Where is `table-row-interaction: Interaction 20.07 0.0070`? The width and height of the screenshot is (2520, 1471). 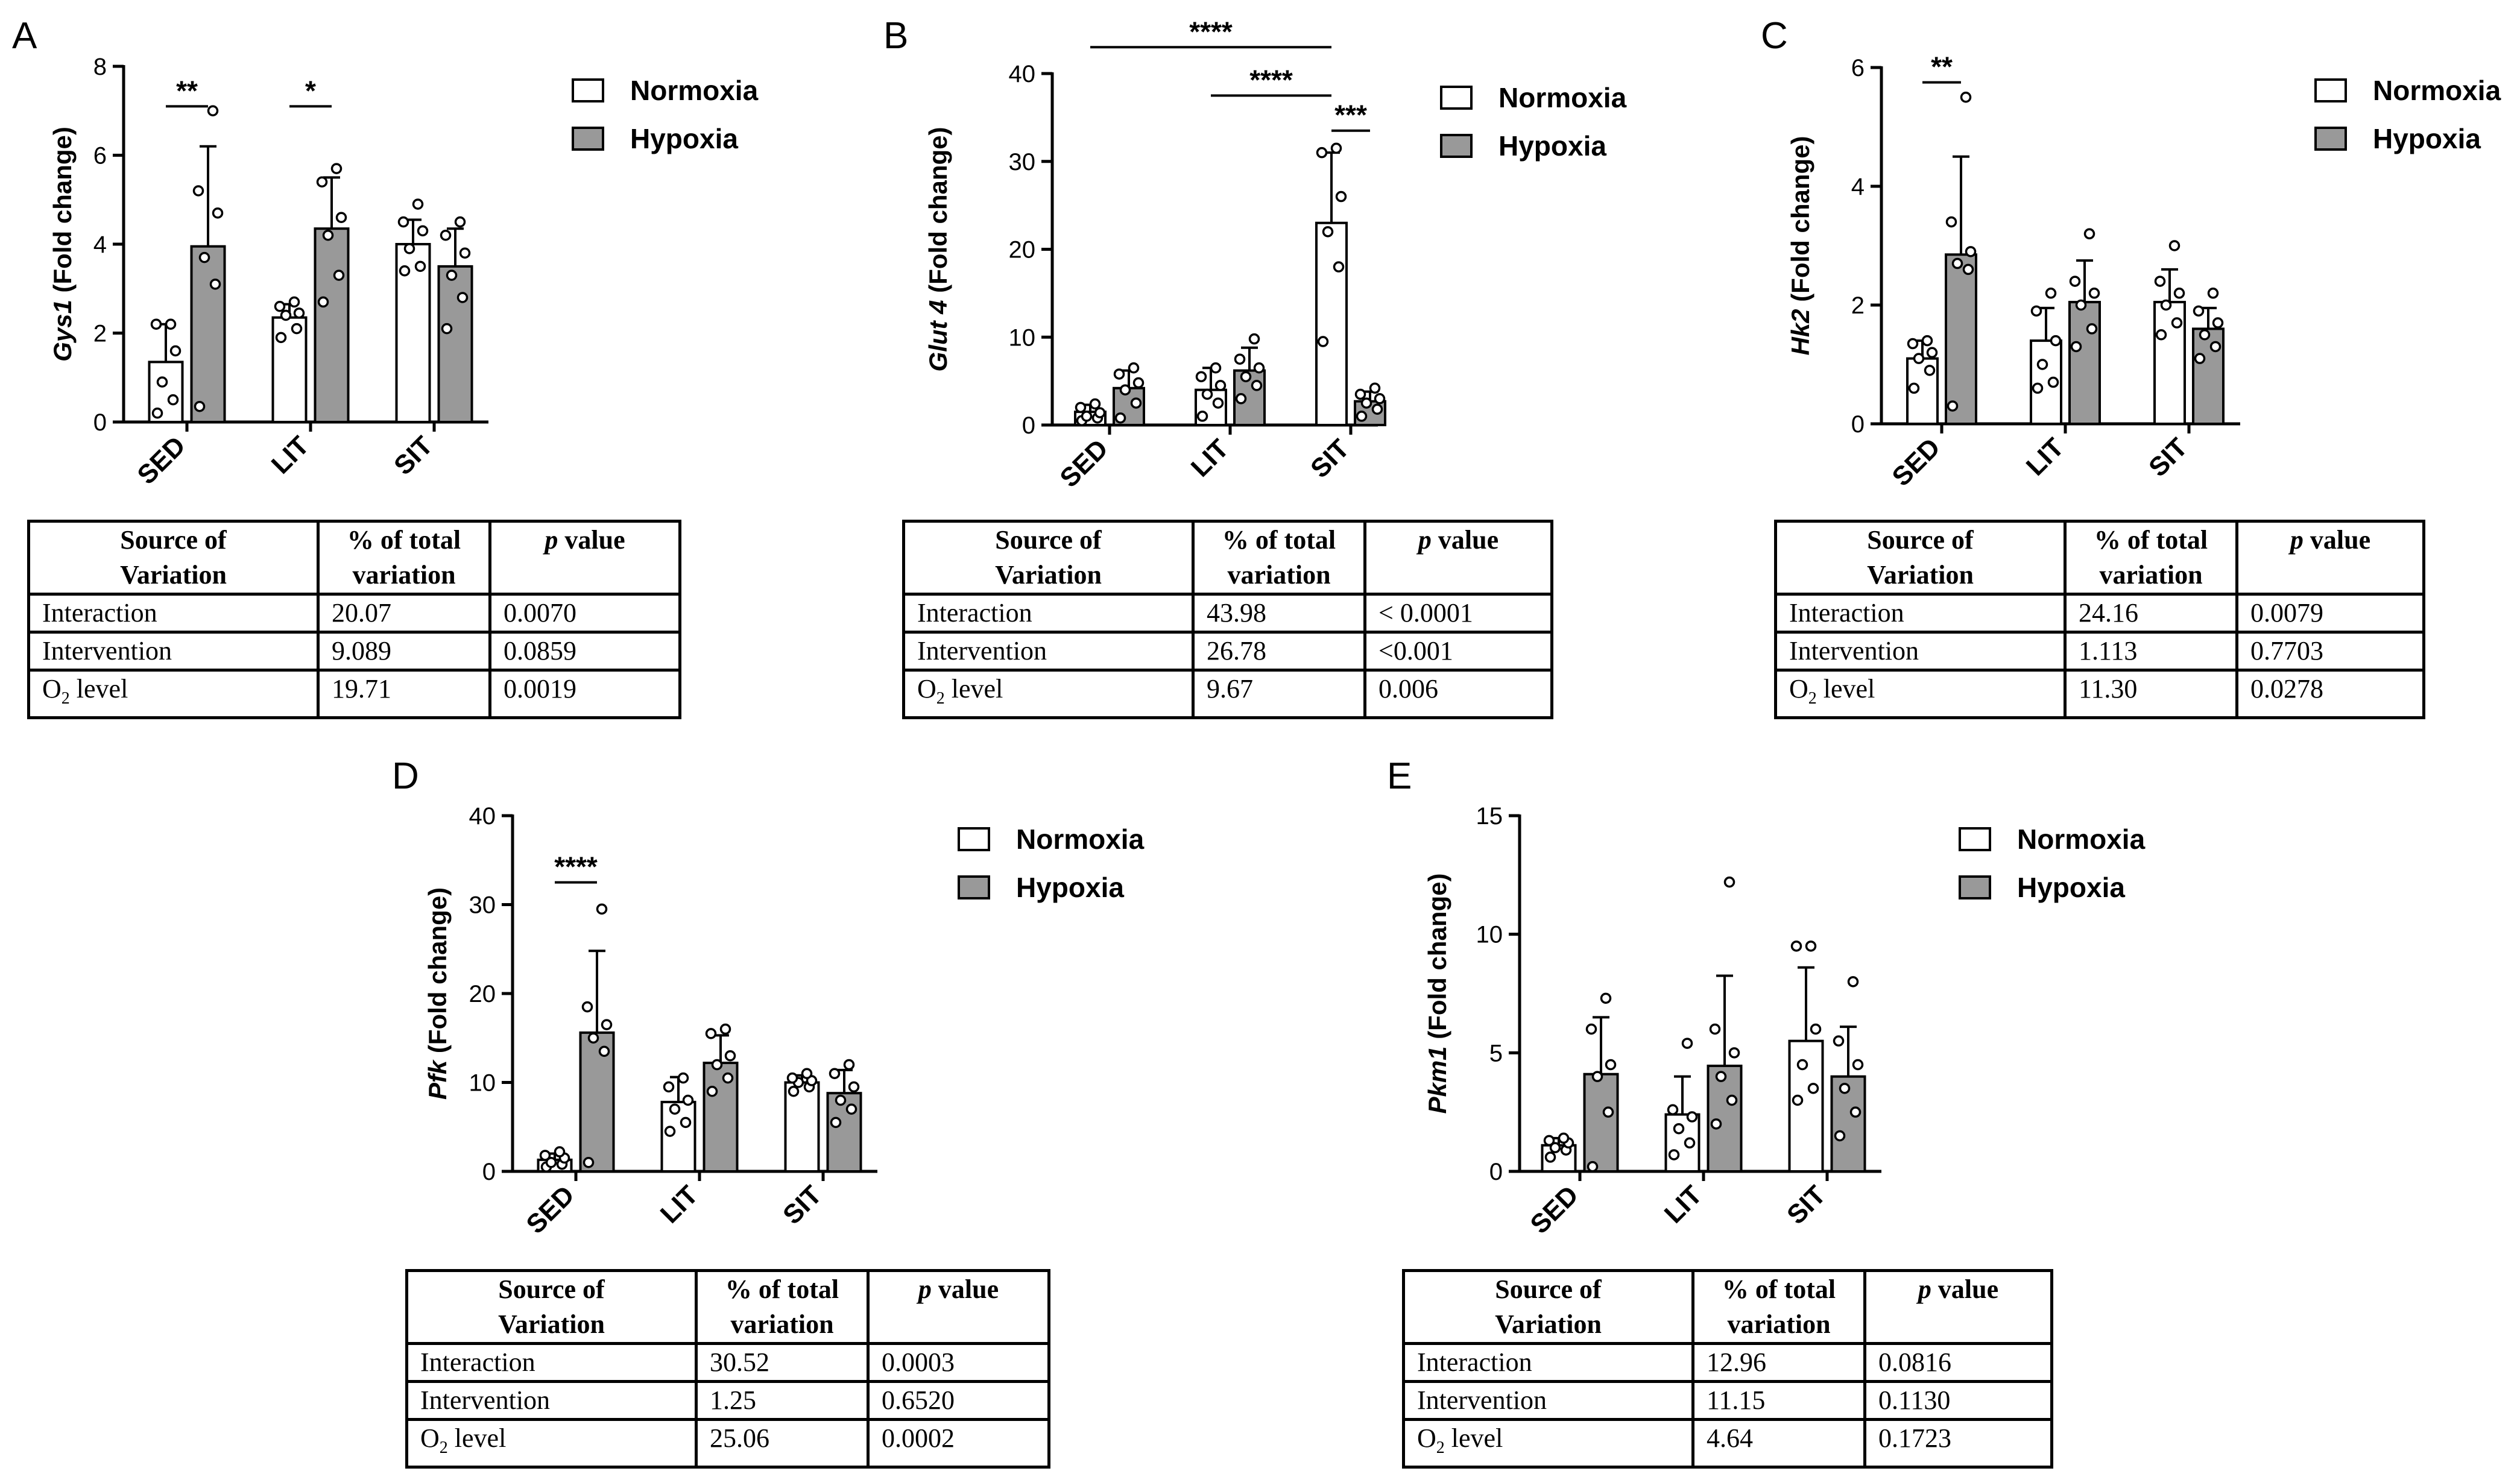
table-row-interaction: Interaction 20.07 0.0070 is located at coordinates (354, 613).